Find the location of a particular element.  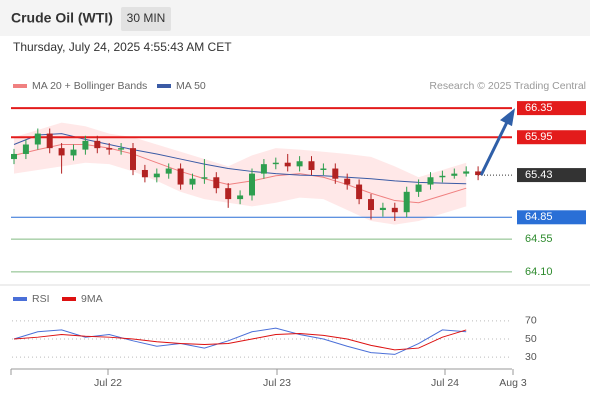

credit: Research © 2025 Trading Central is located at coordinates (507, 86).